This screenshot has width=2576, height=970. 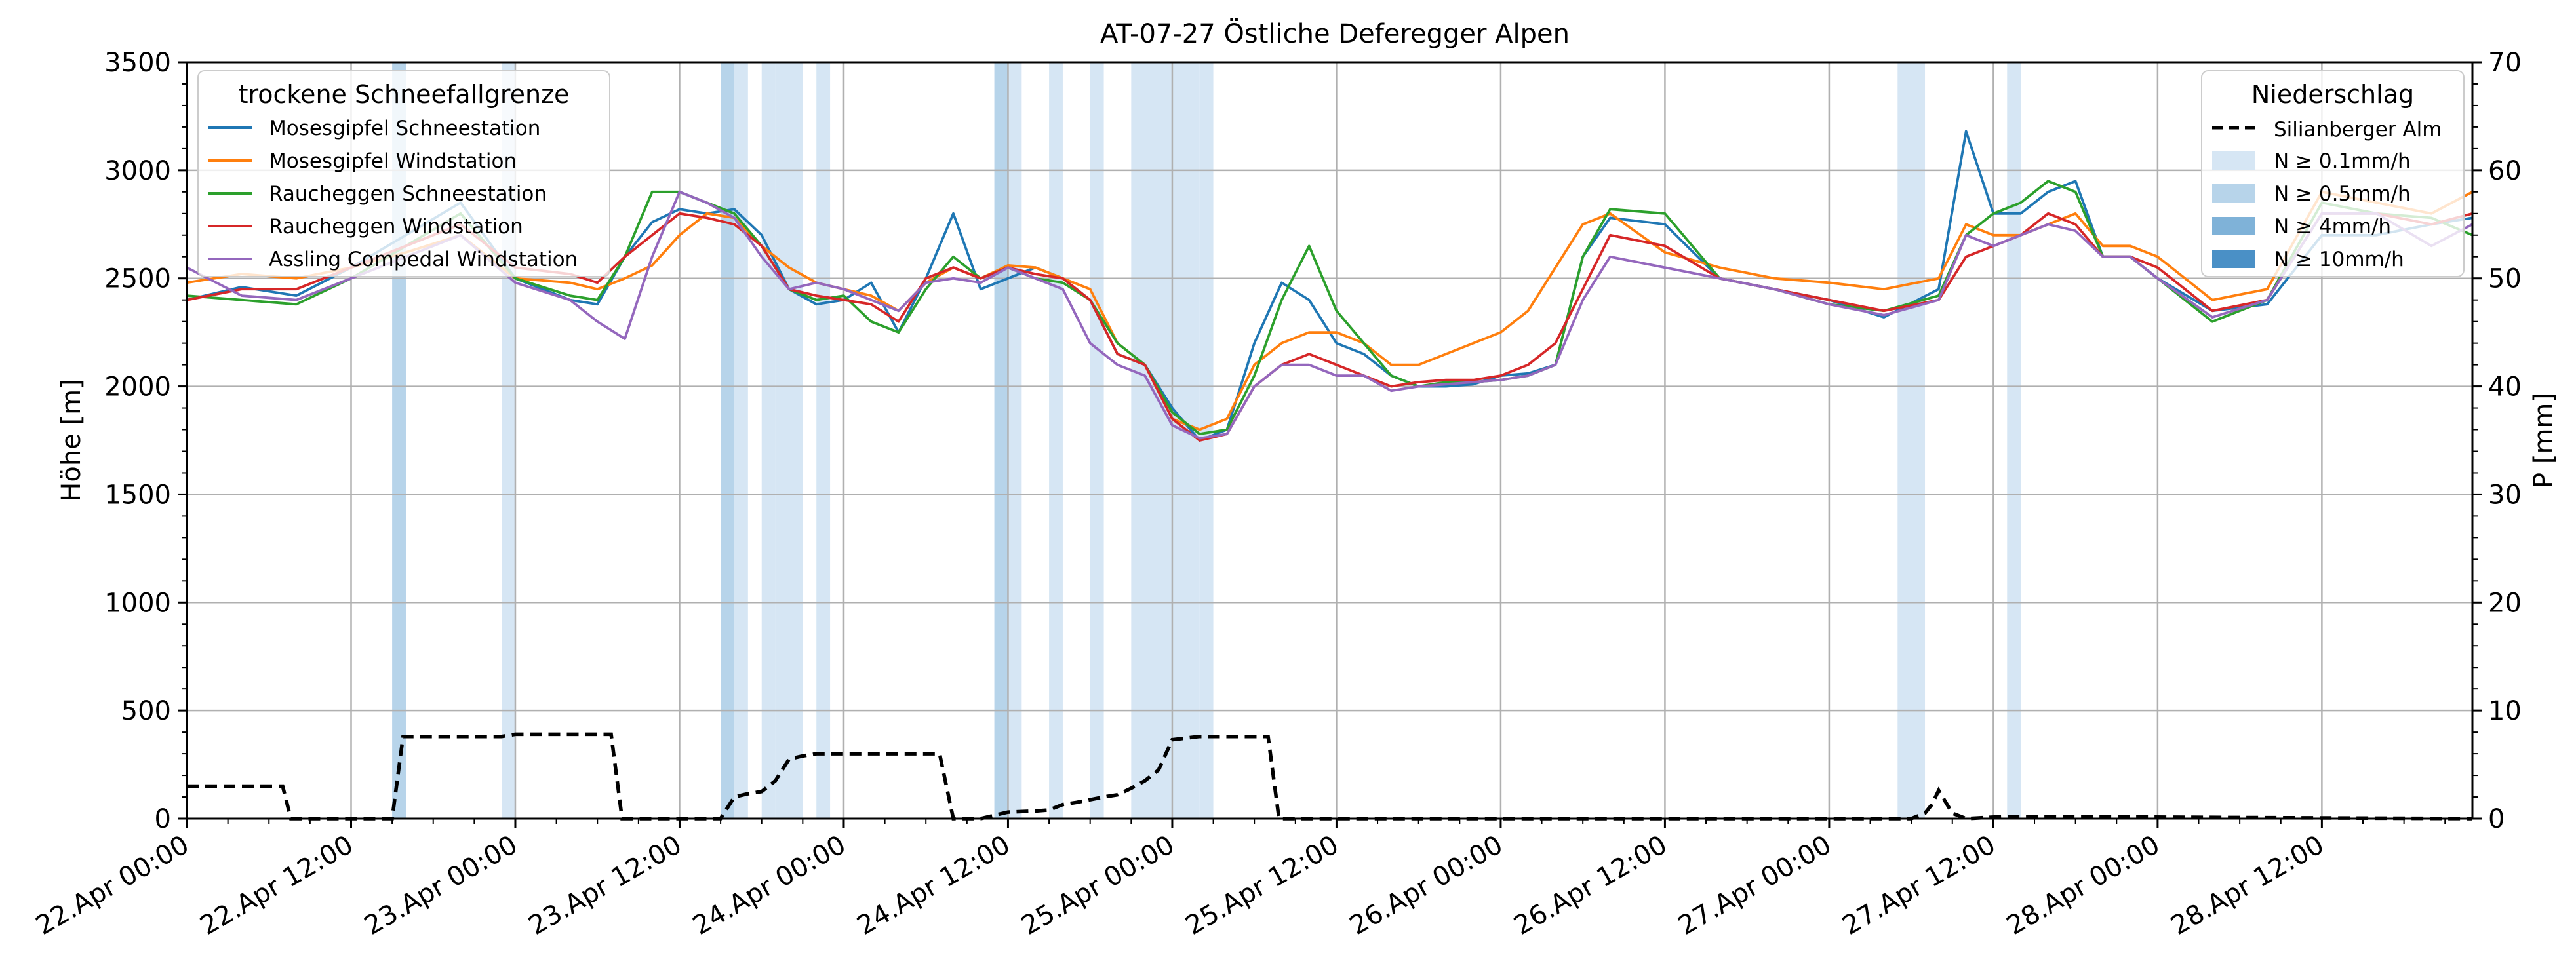 I want to click on legend-precipitation-frame, so click(x=2333, y=173).